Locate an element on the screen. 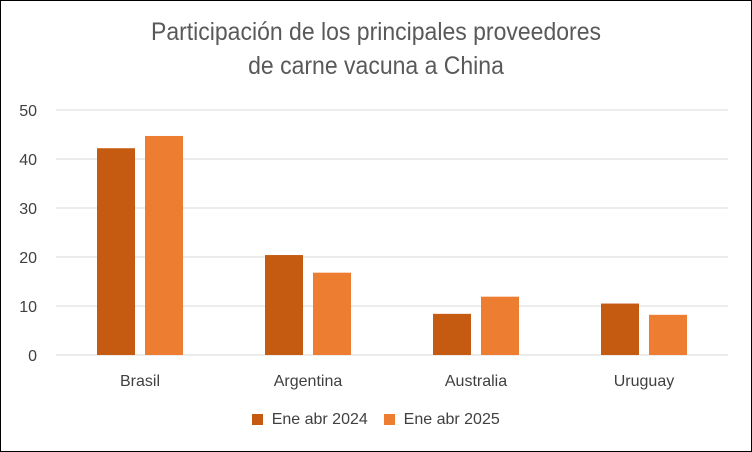 The width and height of the screenshot is (752, 452). y-tick-label-20: 20 is located at coordinates (28, 258).